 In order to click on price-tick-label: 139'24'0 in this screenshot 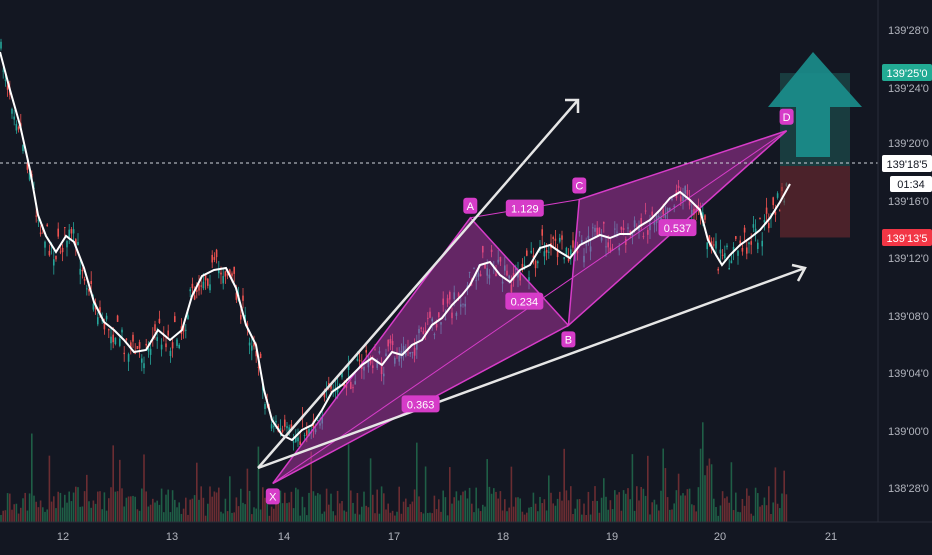, I will do `click(908, 89)`.